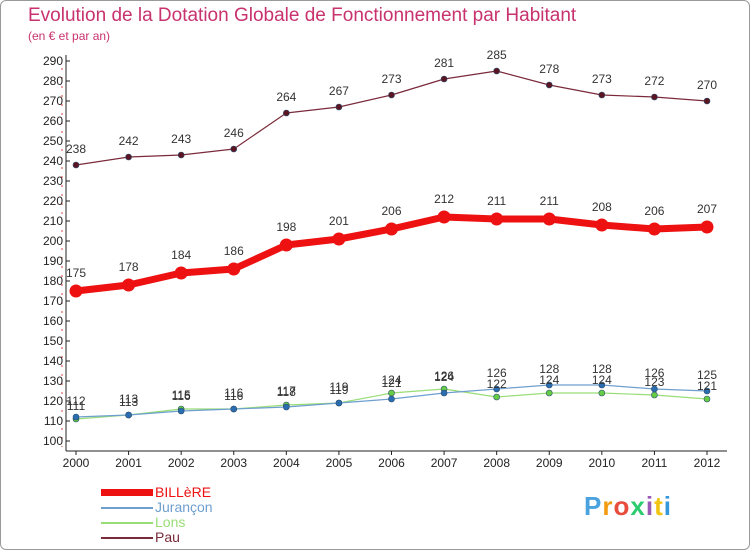  I want to click on x-tick-label: 2007, so click(444, 463).